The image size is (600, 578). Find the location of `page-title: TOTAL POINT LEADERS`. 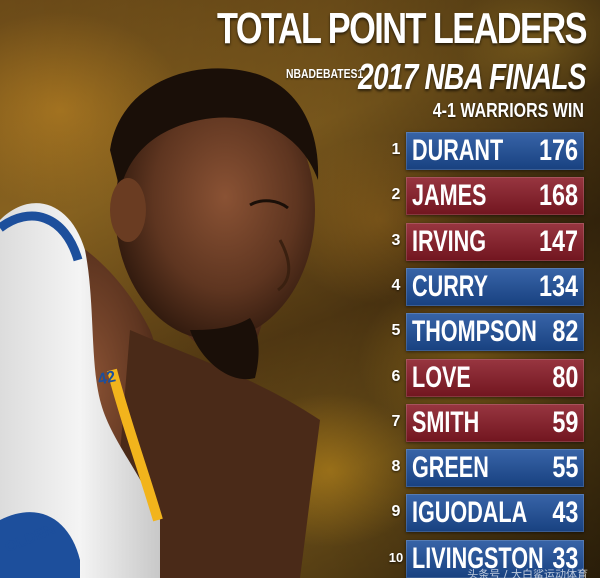

page-title: TOTAL POINT LEADERS is located at coordinates (402, 28).